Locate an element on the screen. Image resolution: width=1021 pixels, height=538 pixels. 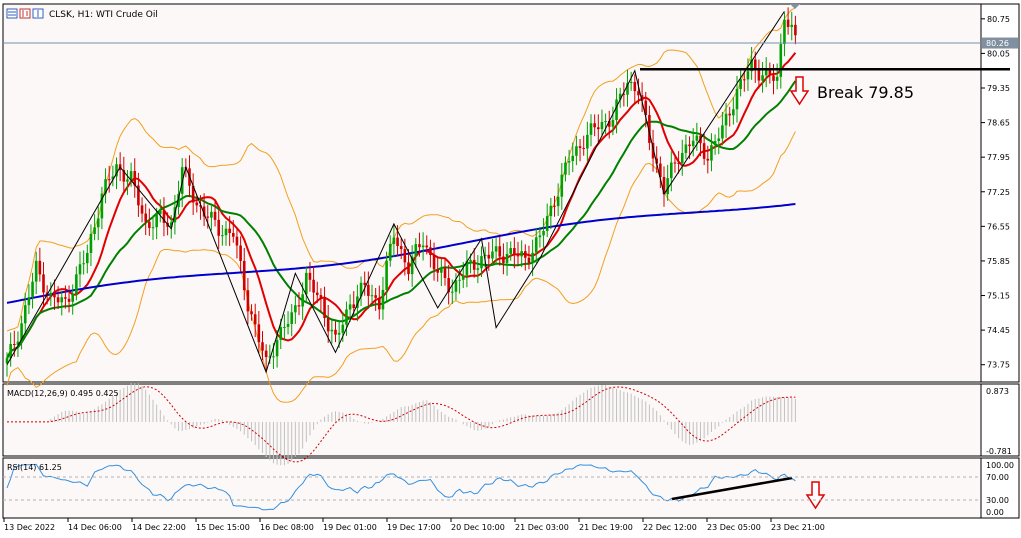
chart-menu-icon is located at coordinates (12, 13).